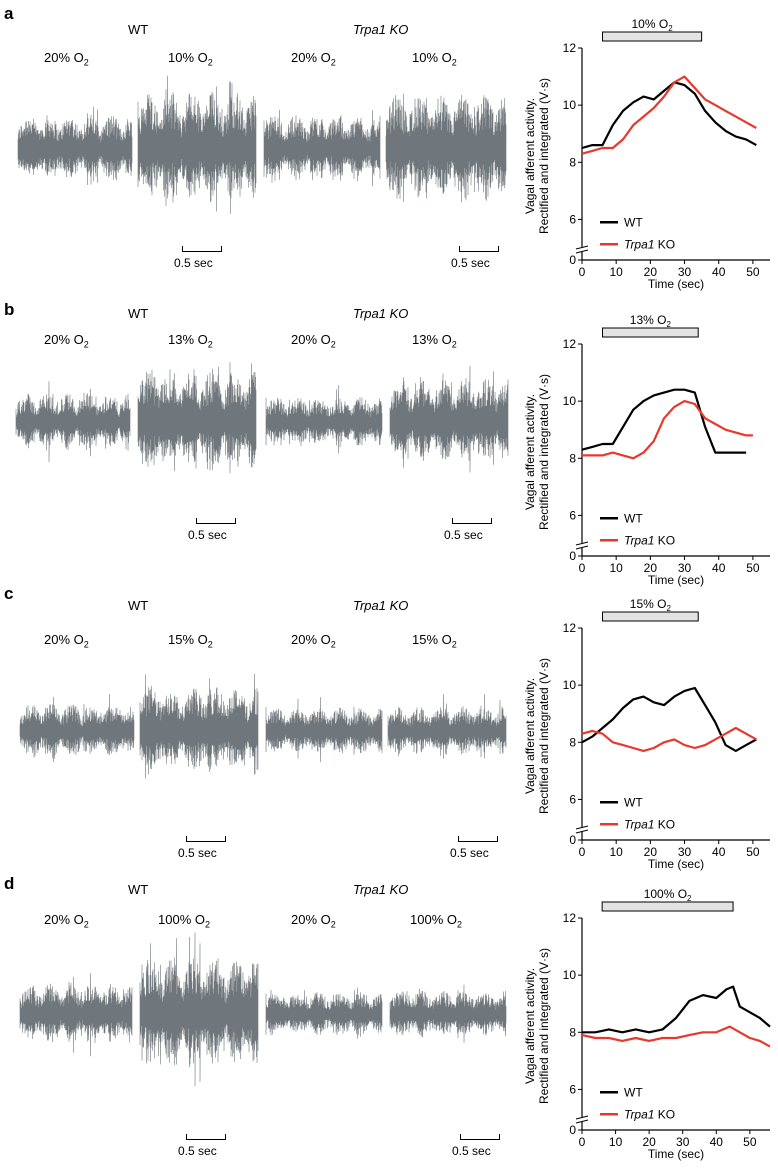 Image resolution: width=778 pixels, height=1176 pixels. What do you see at coordinates (9, 883) in the screenshot?
I see `panel-label: d` at bounding box center [9, 883].